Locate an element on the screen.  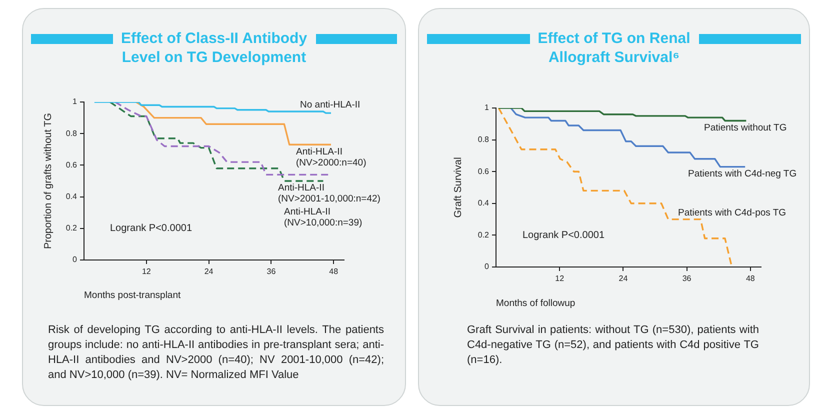
y-axis-title: Proportion of grafts without TG is located at coordinates (48, 180).